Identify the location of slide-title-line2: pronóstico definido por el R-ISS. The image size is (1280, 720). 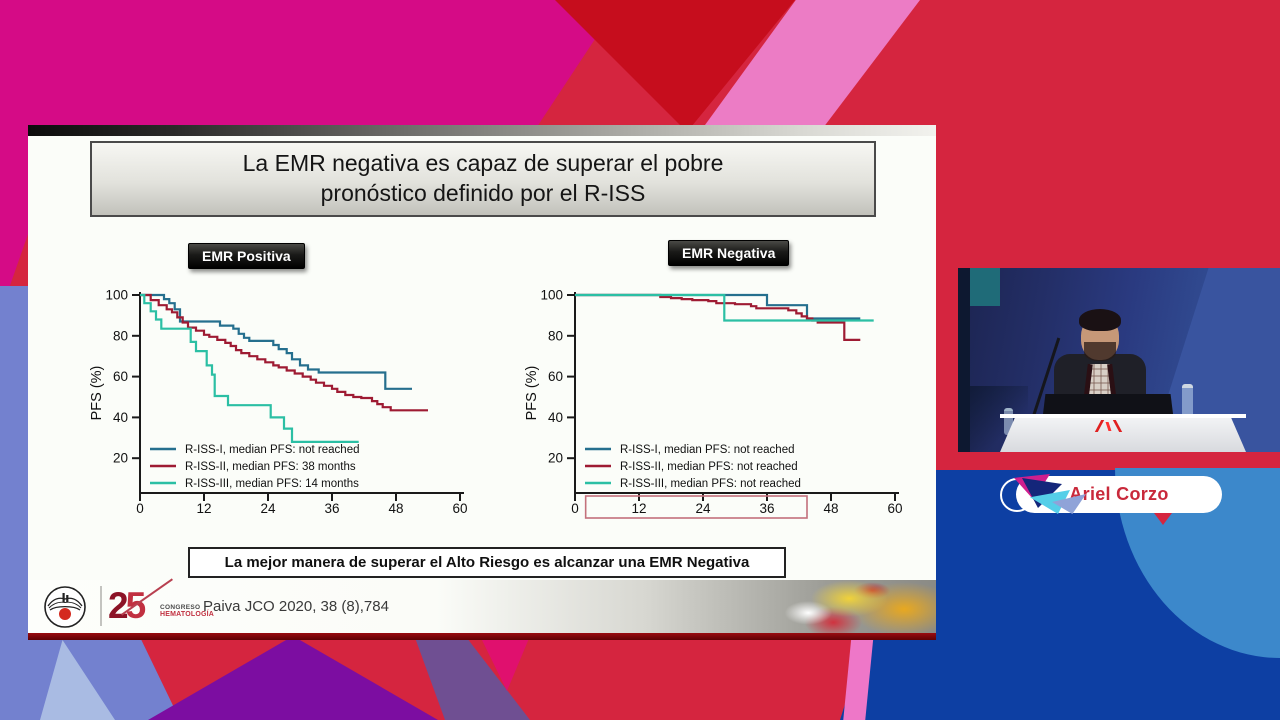
(483, 193).